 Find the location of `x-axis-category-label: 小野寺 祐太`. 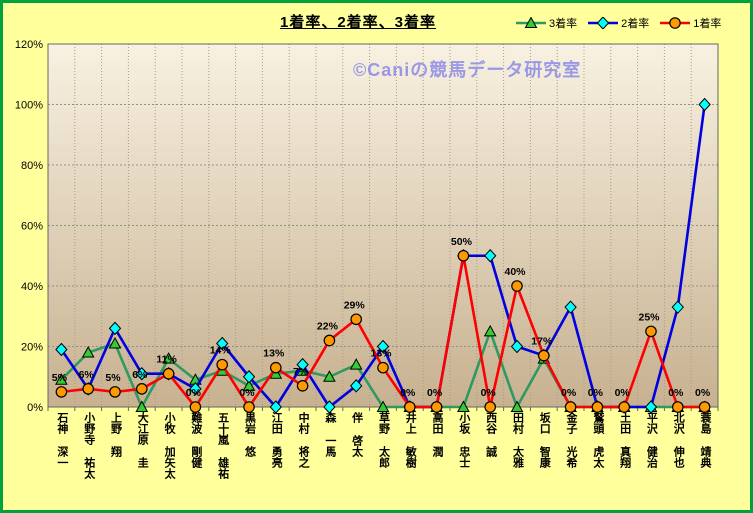

x-axis-category-label: 小野寺 祐太 is located at coordinates (88, 445).